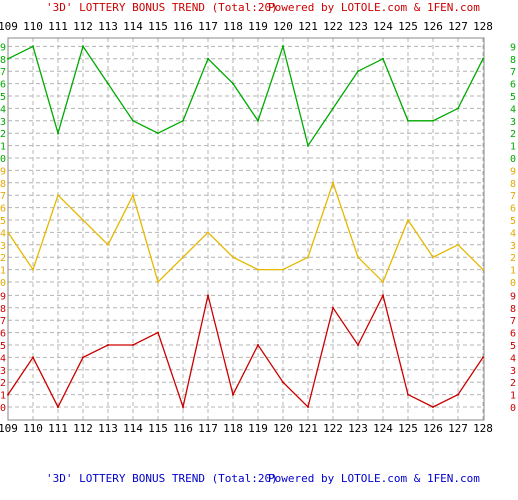  What do you see at coordinates (358, 428) in the screenshot?
I see `x-tick-label-bottom: 123` at bounding box center [358, 428].